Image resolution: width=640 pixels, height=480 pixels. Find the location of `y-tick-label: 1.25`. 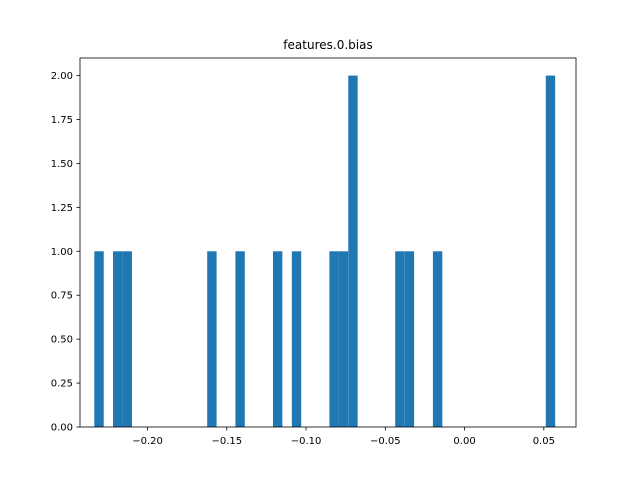

y-tick-label: 1.25 is located at coordinates (62, 208).